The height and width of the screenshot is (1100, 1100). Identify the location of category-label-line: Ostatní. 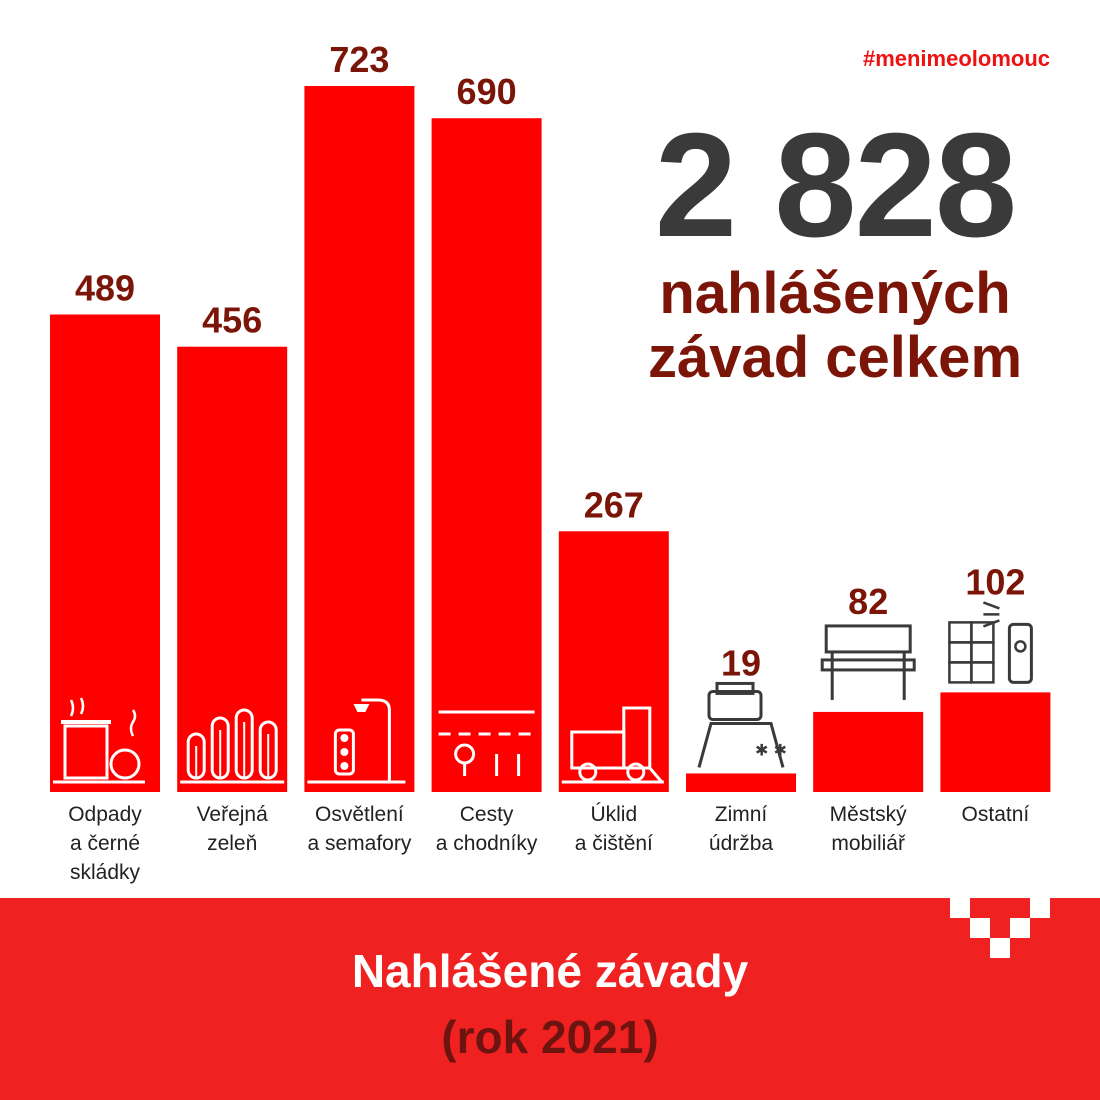
(995, 814).